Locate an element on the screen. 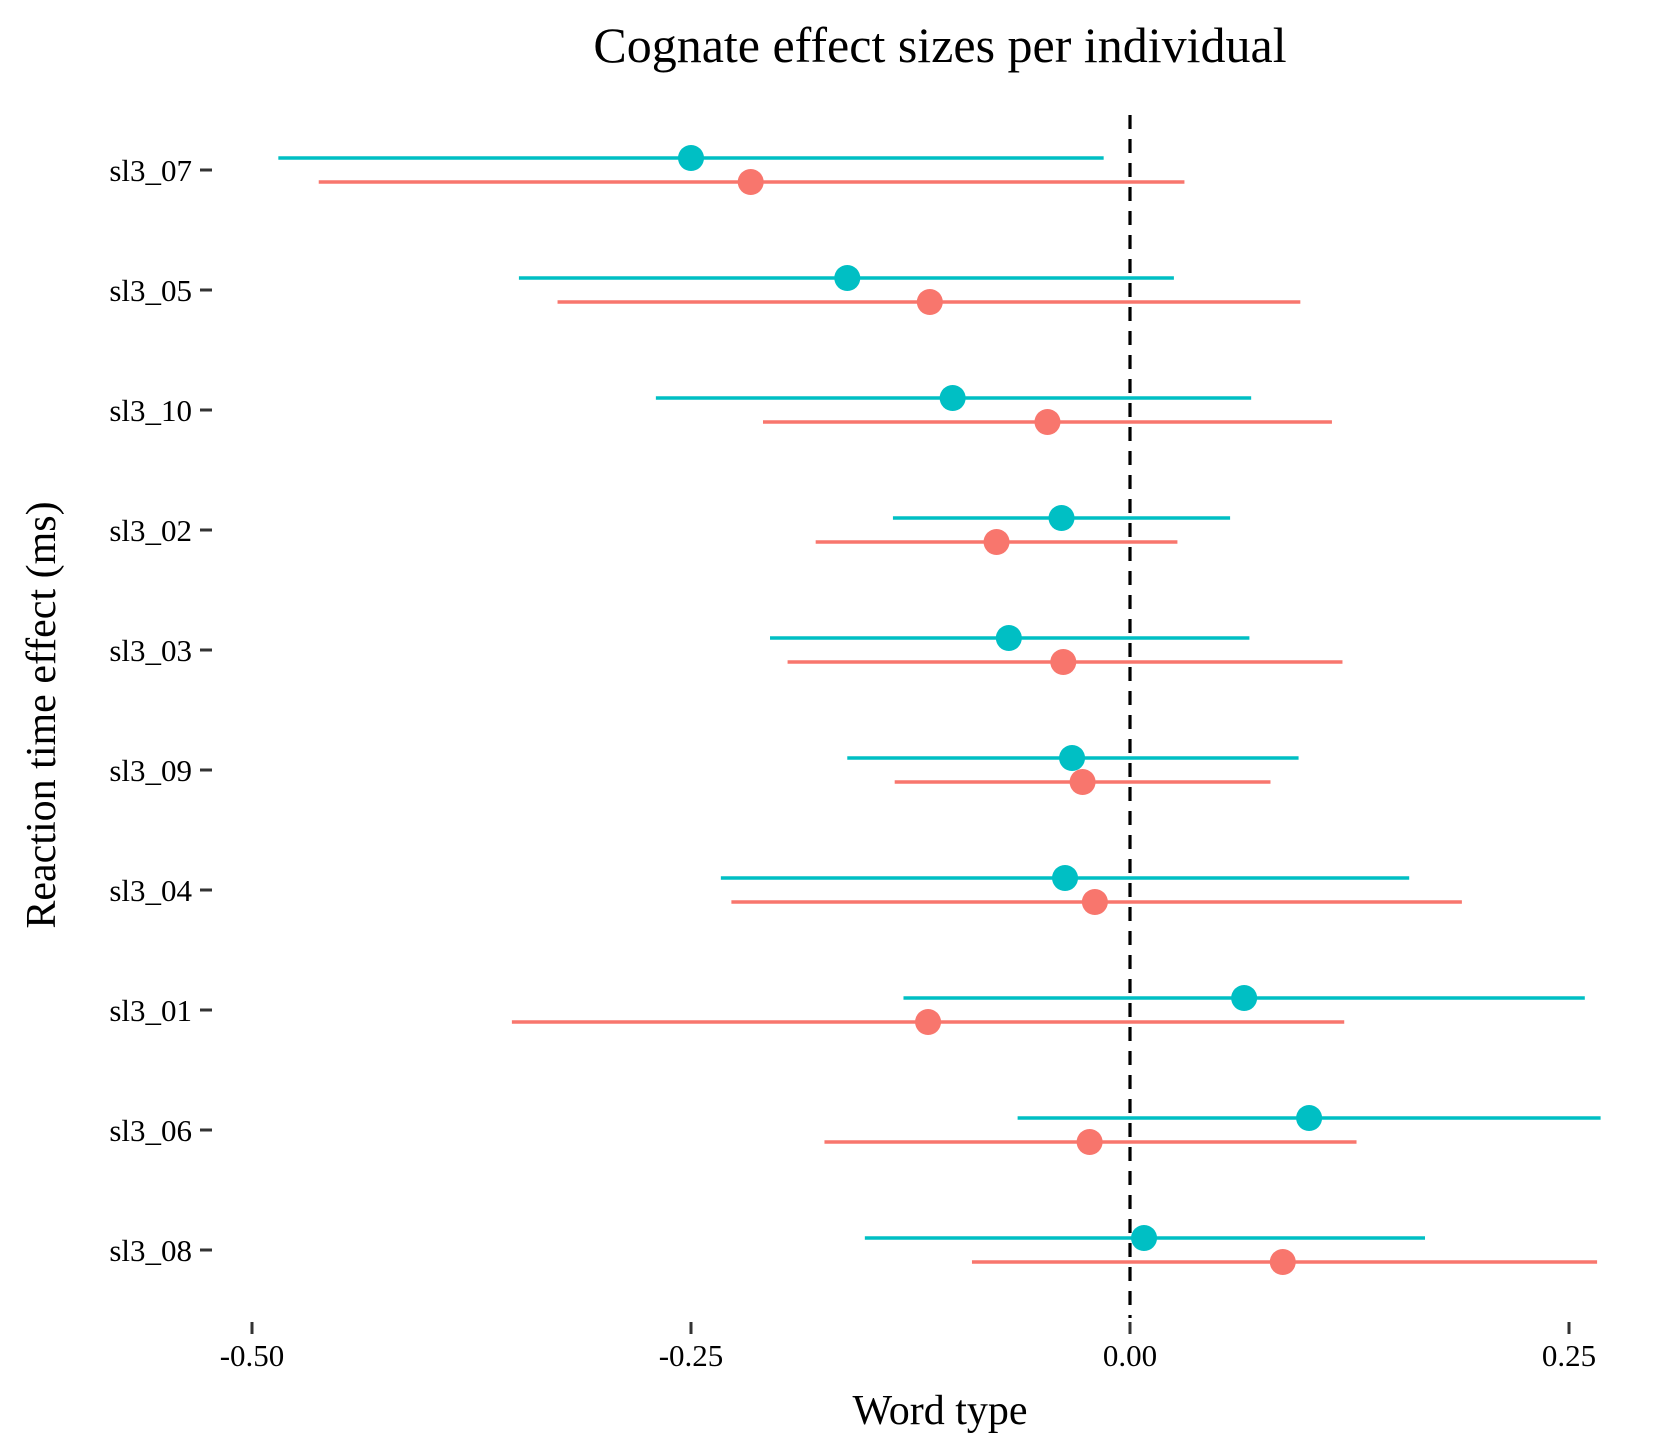 This screenshot has height=1441, width=1670. y-tick-label-sl3_02: sl3_02 is located at coordinates (150, 530).